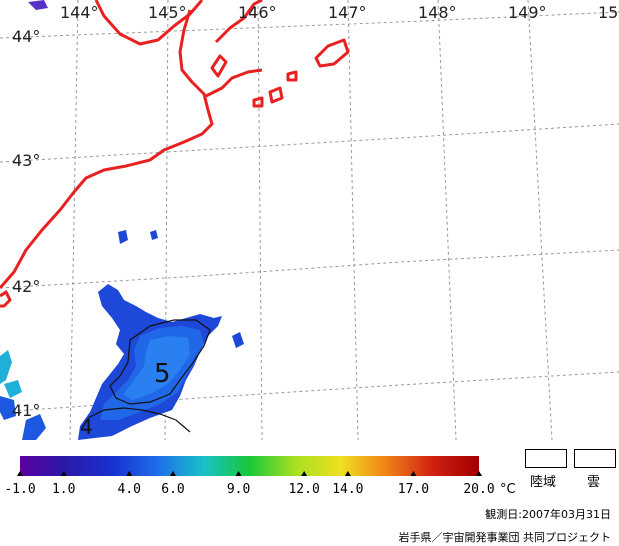  What do you see at coordinates (347, 12) in the screenshot?
I see `longitude-label: 147°` at bounding box center [347, 12].